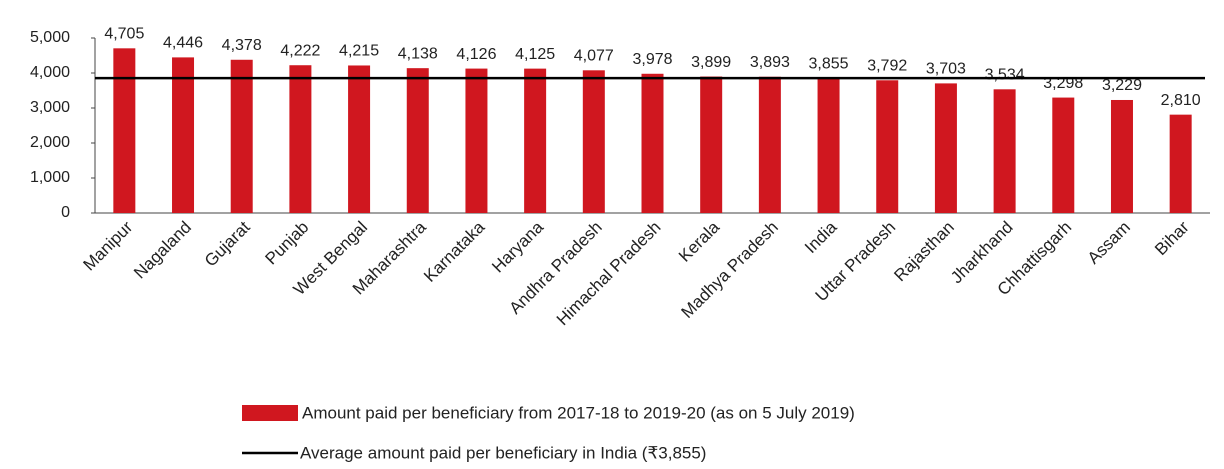  Describe the element at coordinates (652, 59) in the screenshot. I see `value-label: 3,978` at that location.